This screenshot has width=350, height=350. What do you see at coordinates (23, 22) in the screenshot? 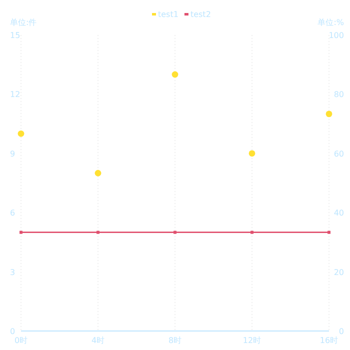
I see `y-axis-title: 单位:件` at bounding box center [23, 22].